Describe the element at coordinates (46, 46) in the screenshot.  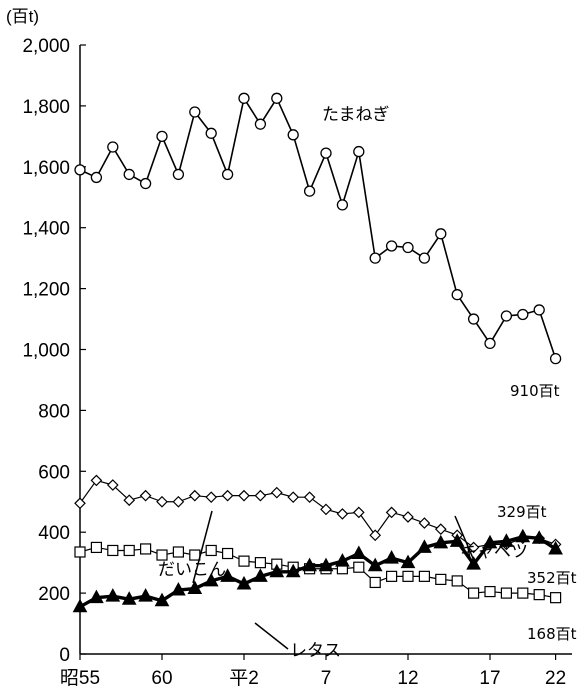
I see `y-tick-label: 2,000` at that location.